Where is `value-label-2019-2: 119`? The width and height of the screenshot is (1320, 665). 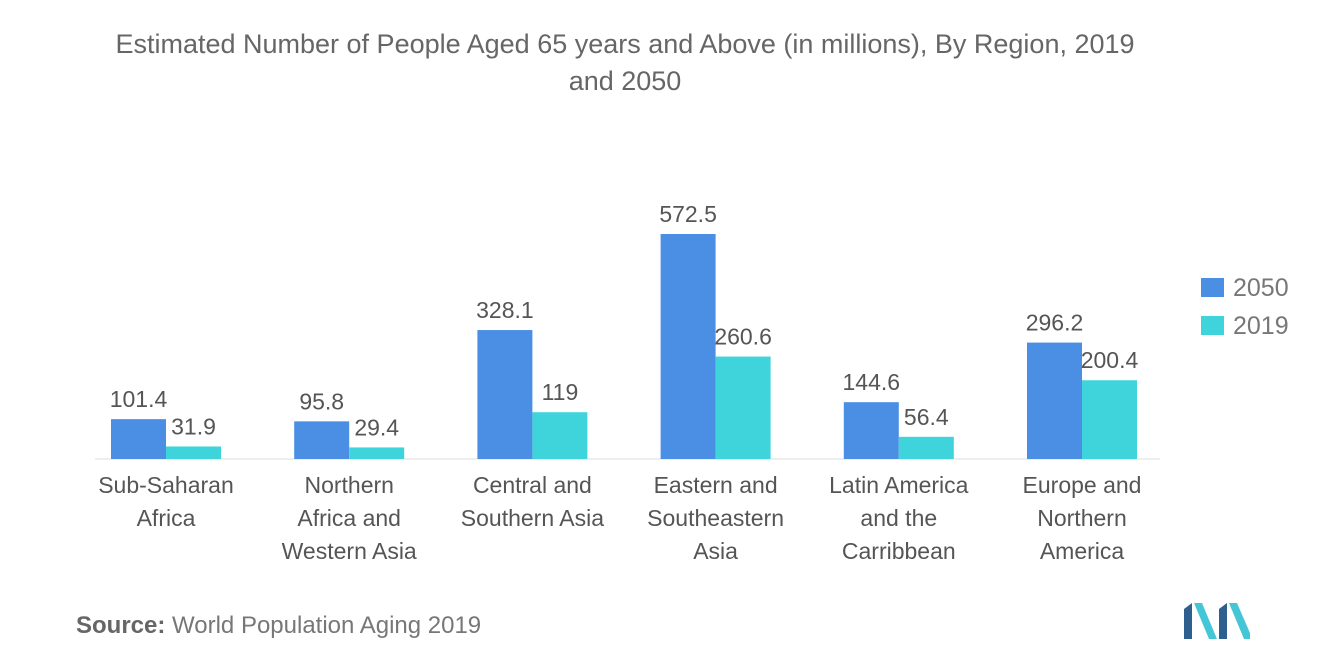 value-label-2019-2: 119 is located at coordinates (560, 392).